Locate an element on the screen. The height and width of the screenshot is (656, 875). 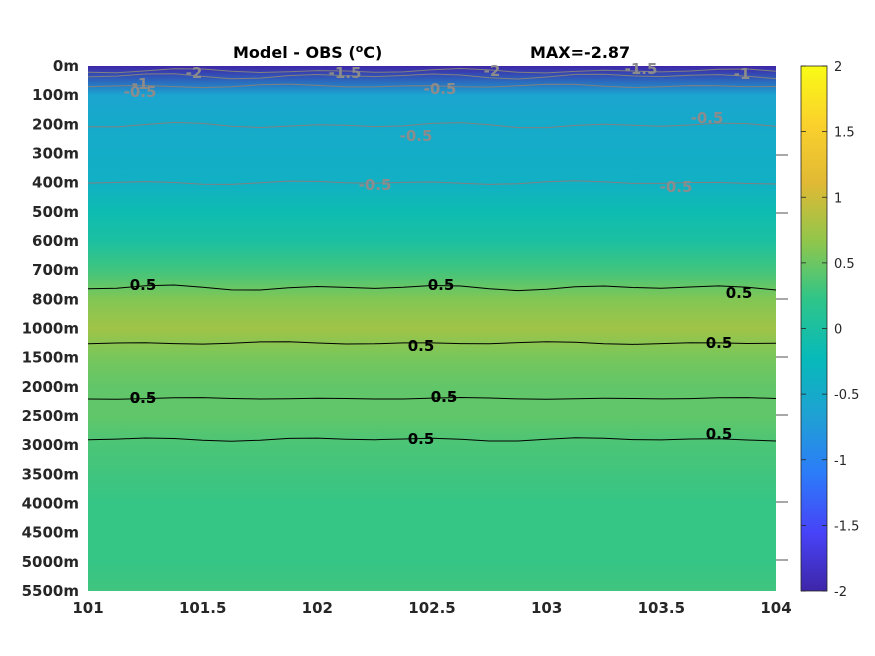
y-tick-label: 1500m is located at coordinates (50, 358).